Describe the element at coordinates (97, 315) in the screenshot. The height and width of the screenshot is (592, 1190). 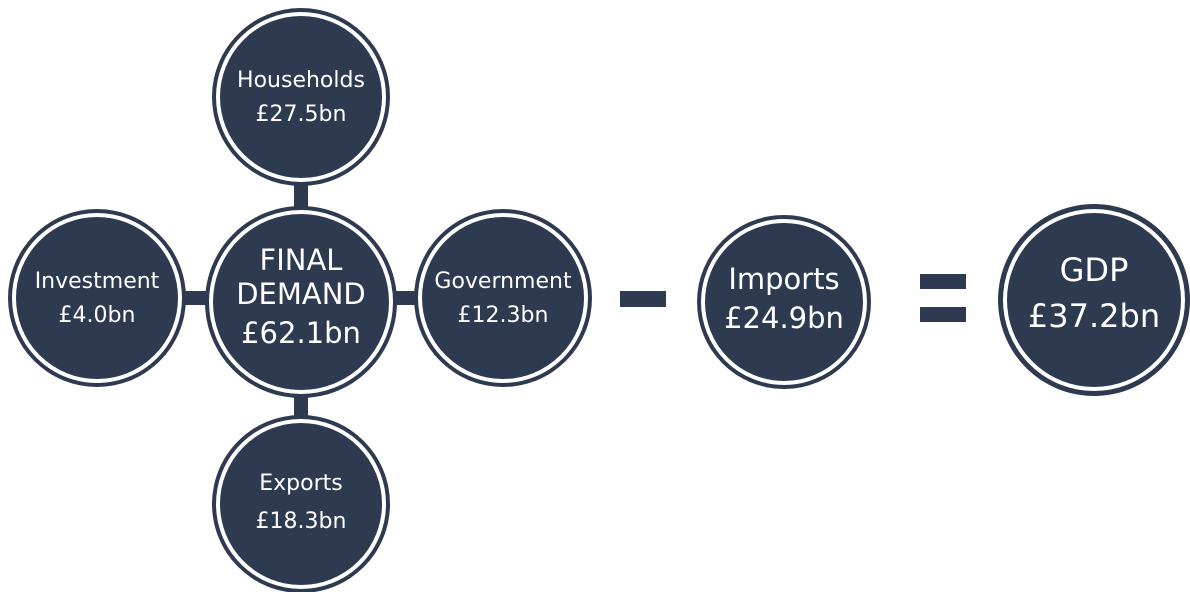
I see `node-value: £4.0bn` at that location.